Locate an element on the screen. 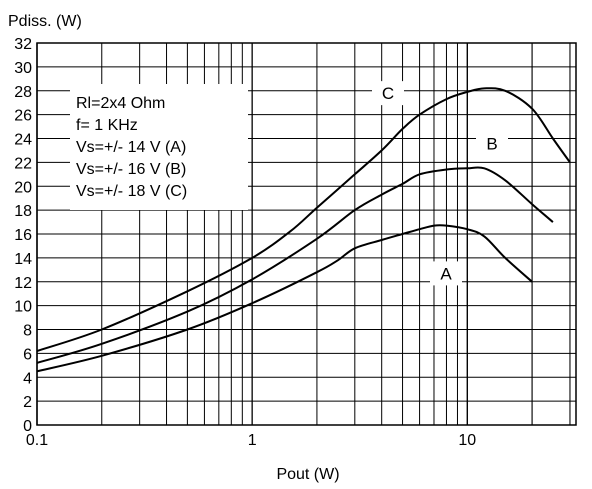  series-label-C: C is located at coordinates (388, 93).